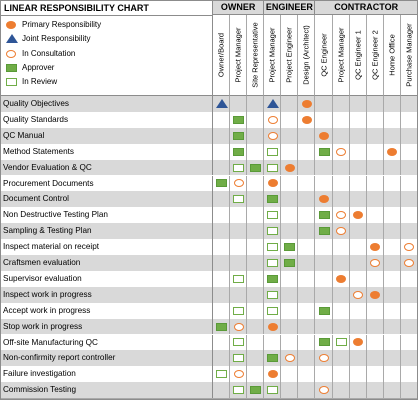 Image resolution: width=418 pixels, height=400 pixels. What do you see at coordinates (209, 399) in the screenshot?
I see `bottom-line` at bounding box center [209, 399].